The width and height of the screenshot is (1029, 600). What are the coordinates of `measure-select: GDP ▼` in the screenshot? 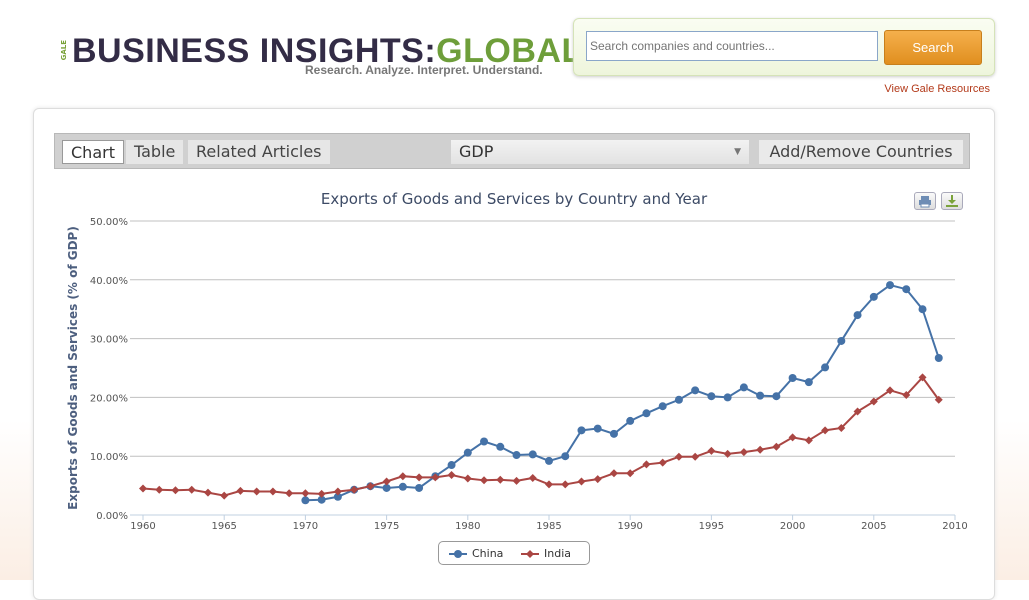 It's located at (600, 152).